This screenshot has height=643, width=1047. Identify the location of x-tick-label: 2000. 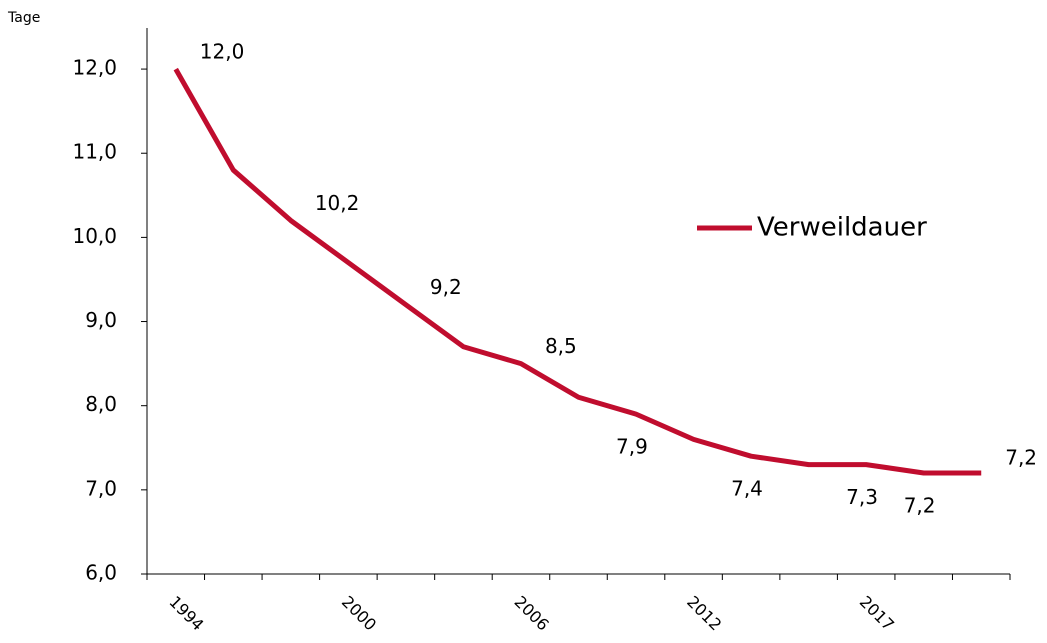
(359, 613).